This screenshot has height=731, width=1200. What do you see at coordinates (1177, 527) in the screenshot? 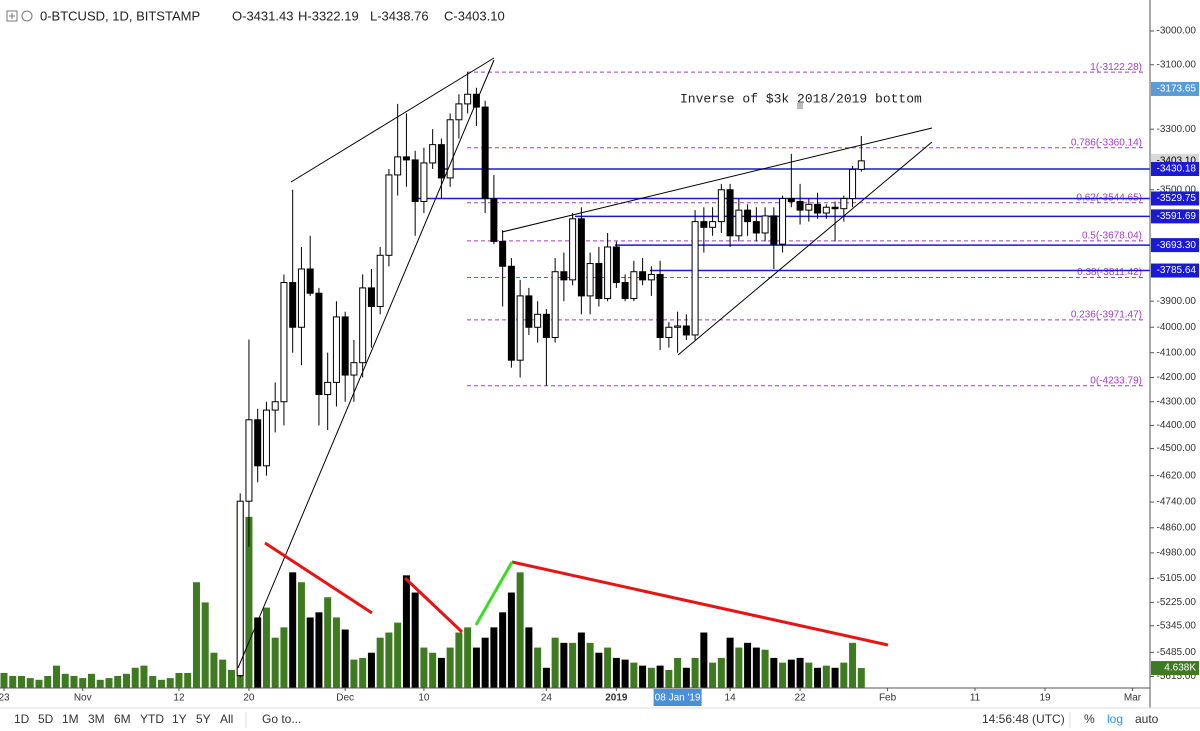
I see `y-tick-label: -4860.00` at bounding box center [1177, 527].